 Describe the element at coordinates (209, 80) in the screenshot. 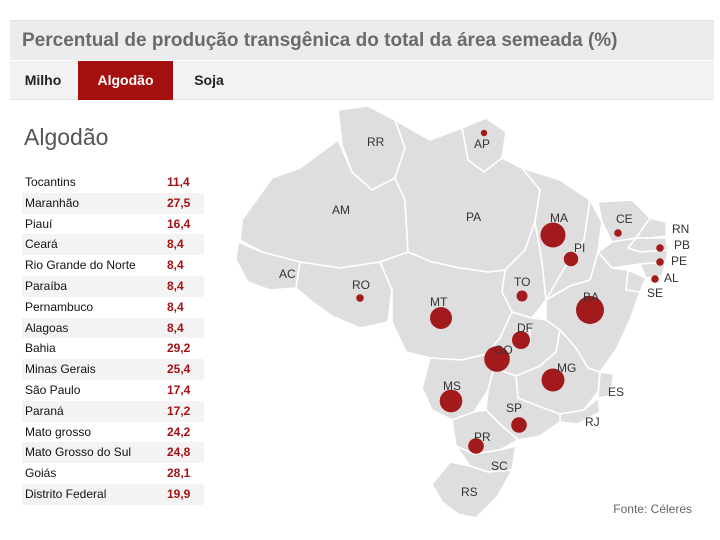

I see `tab-soja: Soja` at that location.